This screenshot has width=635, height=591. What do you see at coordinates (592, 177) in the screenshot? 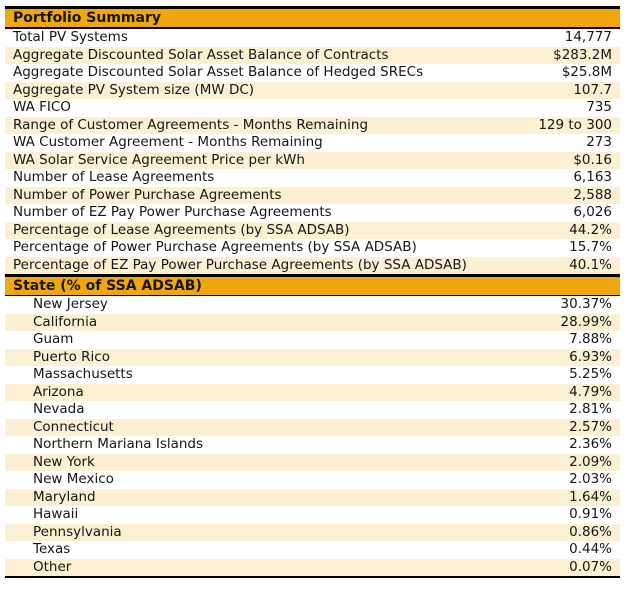
I see `row-value: 6,163` at bounding box center [592, 177].